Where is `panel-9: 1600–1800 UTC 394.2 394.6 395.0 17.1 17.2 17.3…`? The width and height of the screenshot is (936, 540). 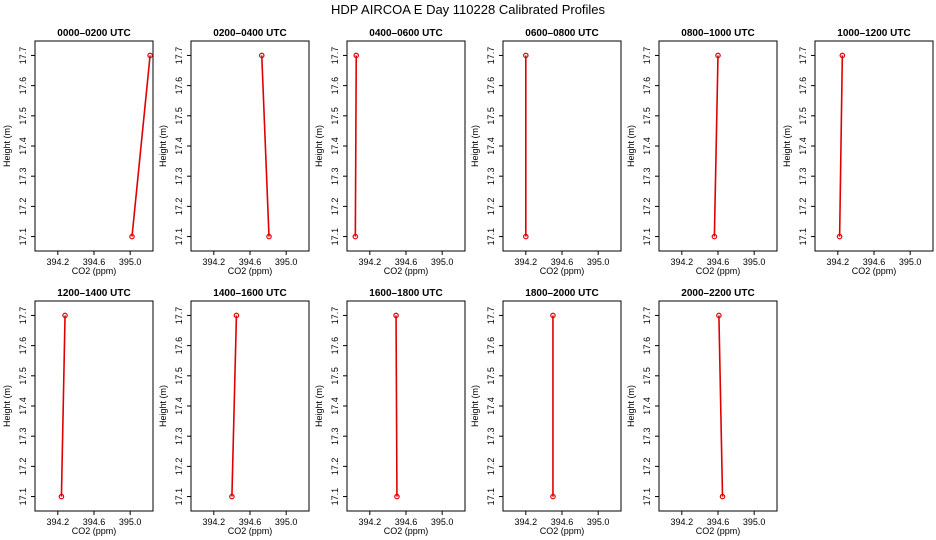
panel-9: 1600–1800 UTC 394.2 394.6 395.0 17.1 17.2 17.3… is located at coordinates (390, 412).